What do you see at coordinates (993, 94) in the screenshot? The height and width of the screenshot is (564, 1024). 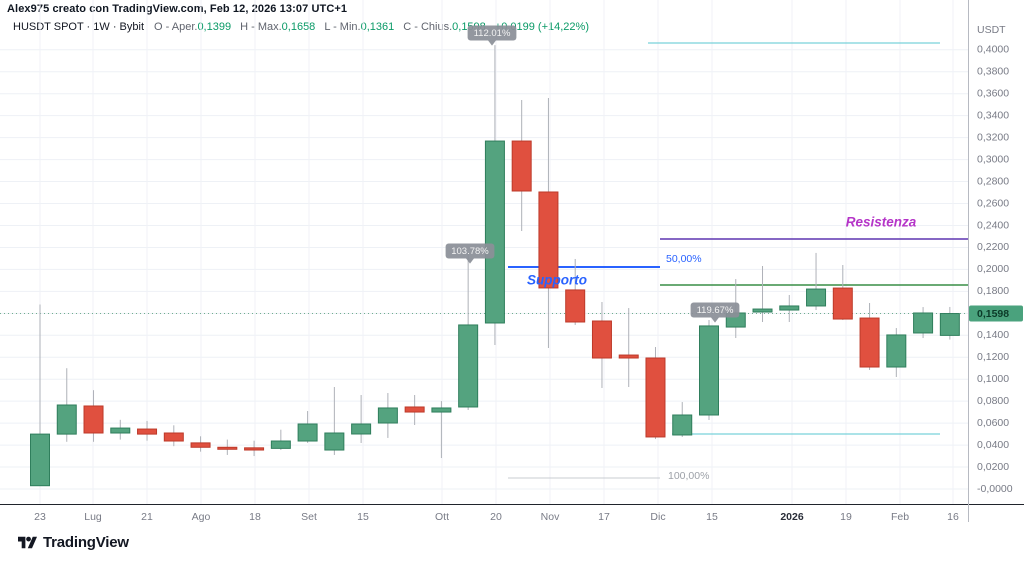 I see `price-axis-label: 0,3600` at bounding box center [993, 94].